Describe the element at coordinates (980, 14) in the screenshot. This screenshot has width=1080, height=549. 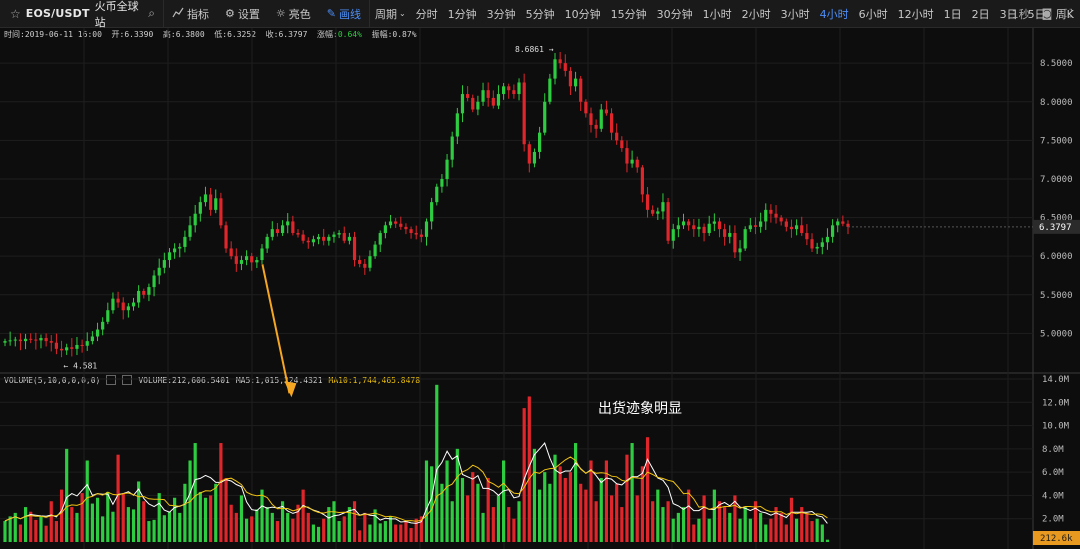
I see `interval-14: 2日` at that location.